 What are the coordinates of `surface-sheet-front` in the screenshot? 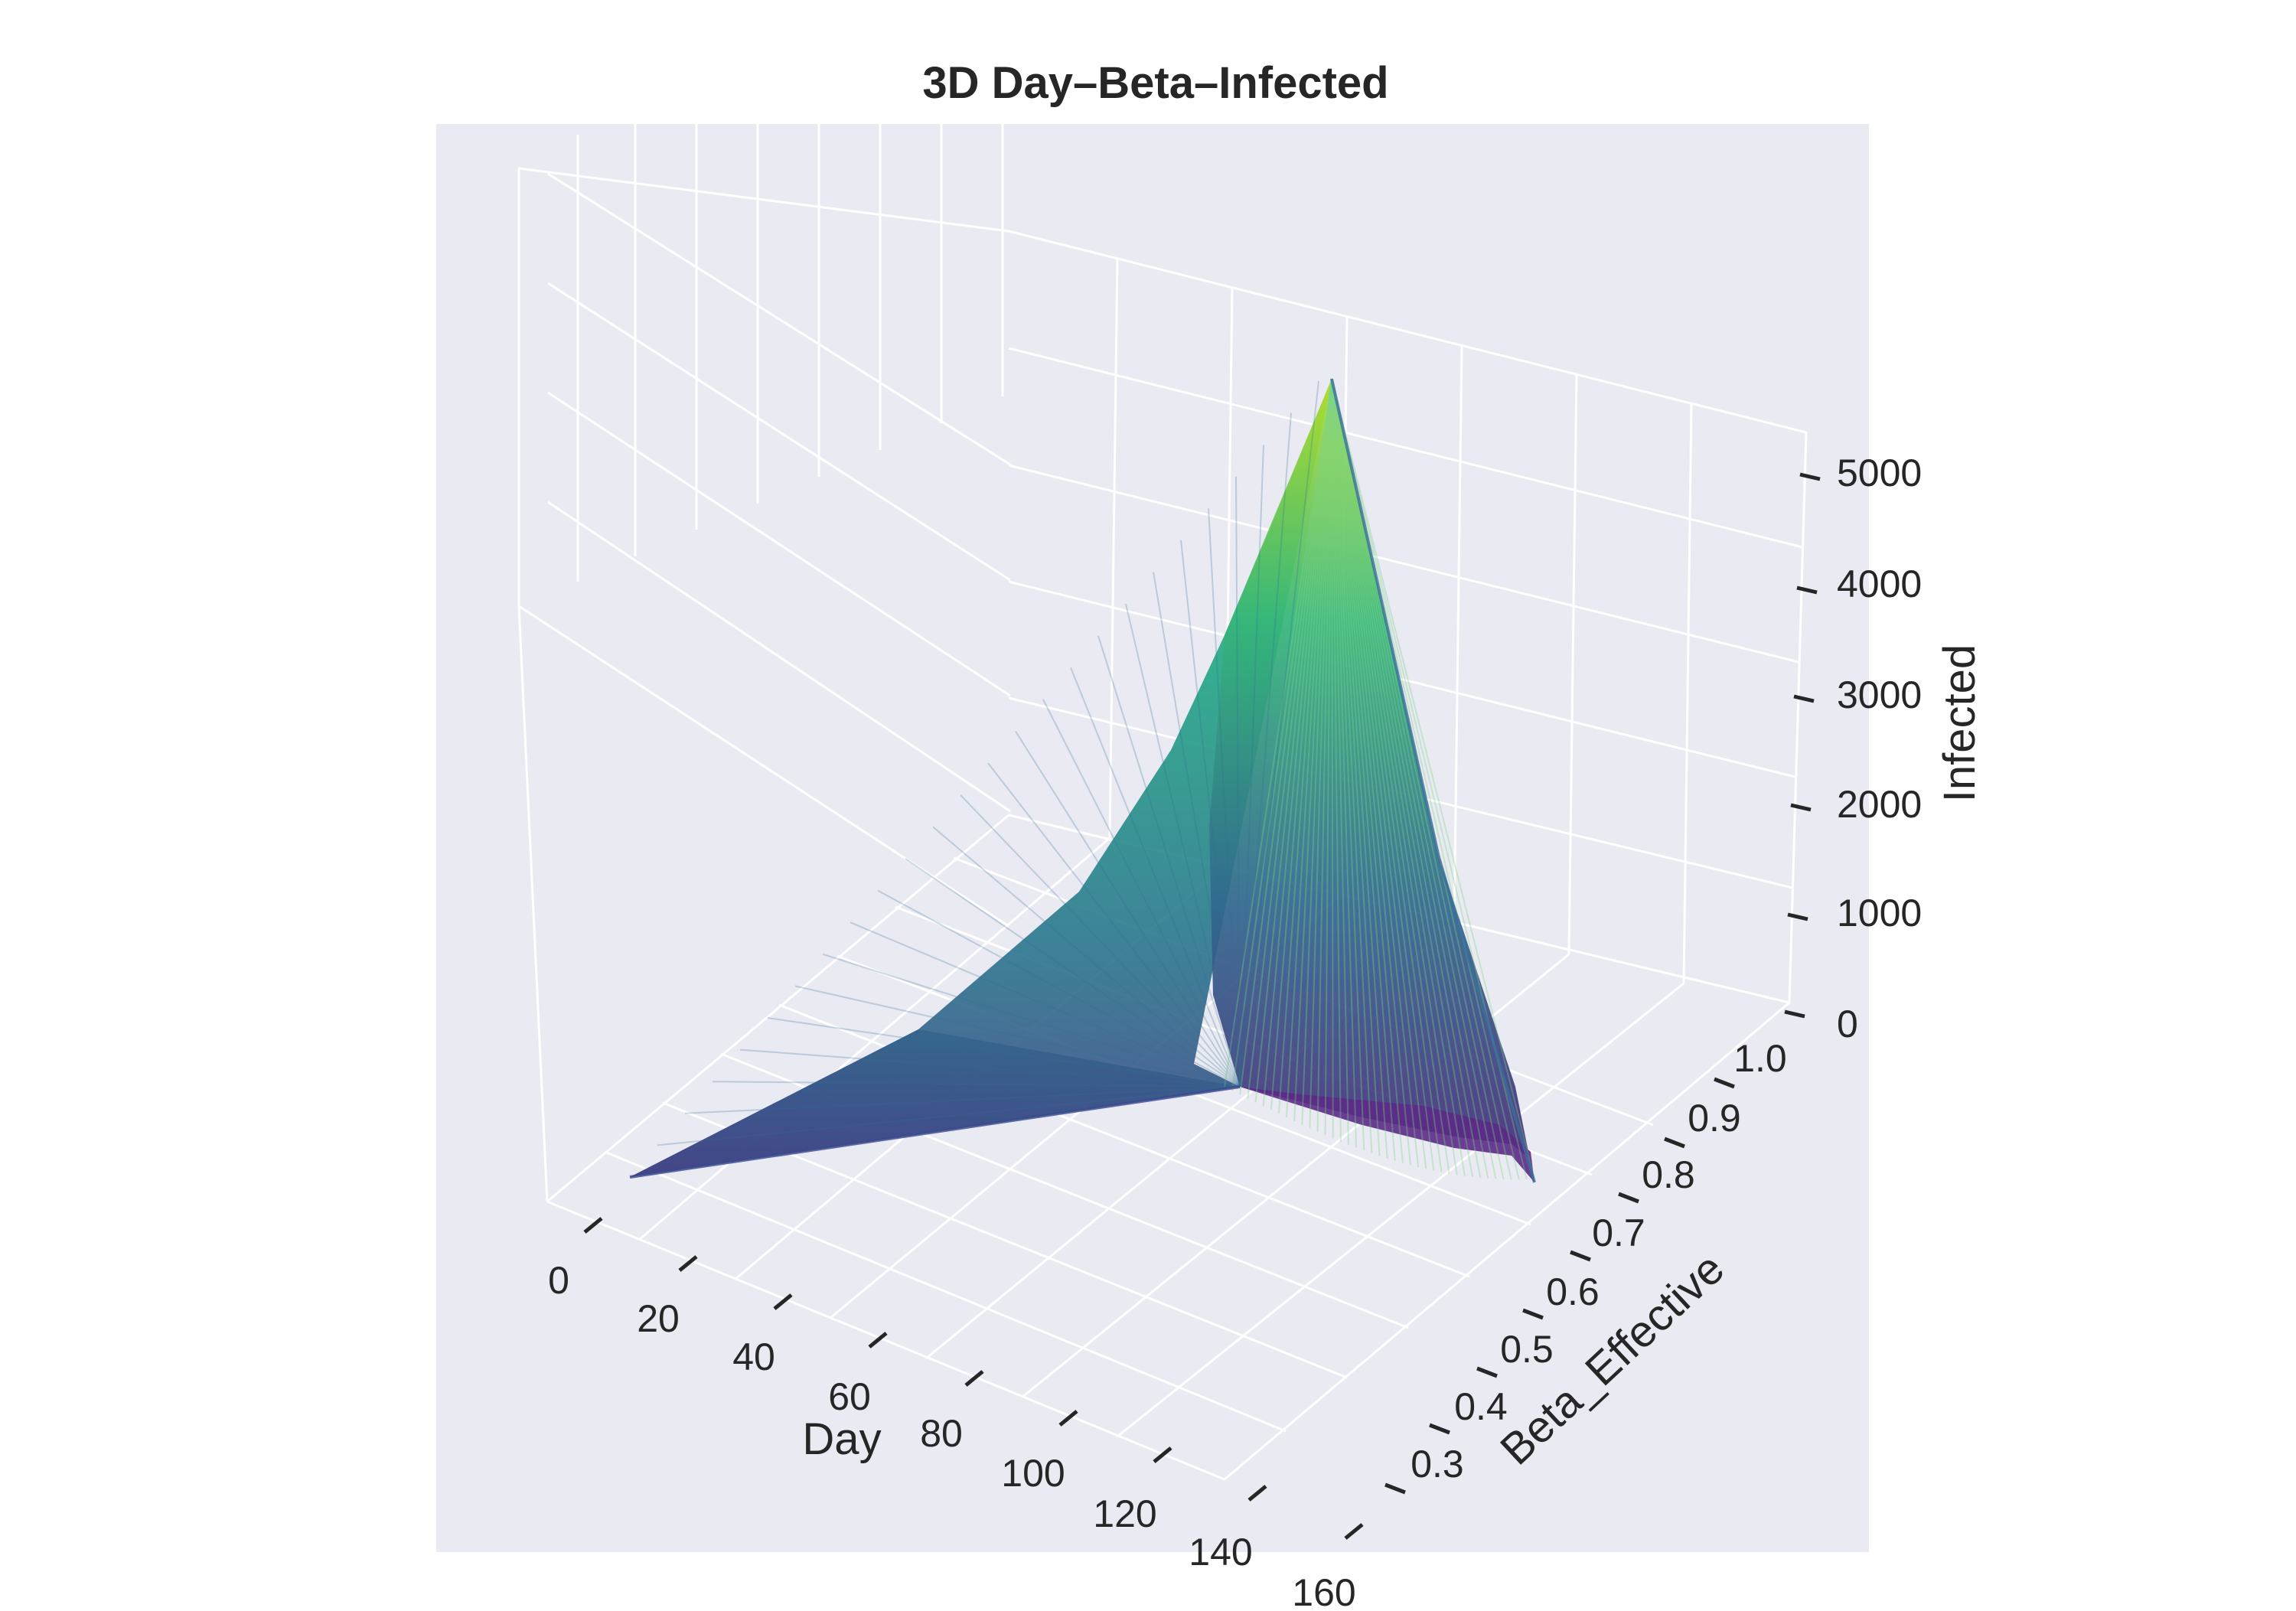 It's located at (1371, 780).